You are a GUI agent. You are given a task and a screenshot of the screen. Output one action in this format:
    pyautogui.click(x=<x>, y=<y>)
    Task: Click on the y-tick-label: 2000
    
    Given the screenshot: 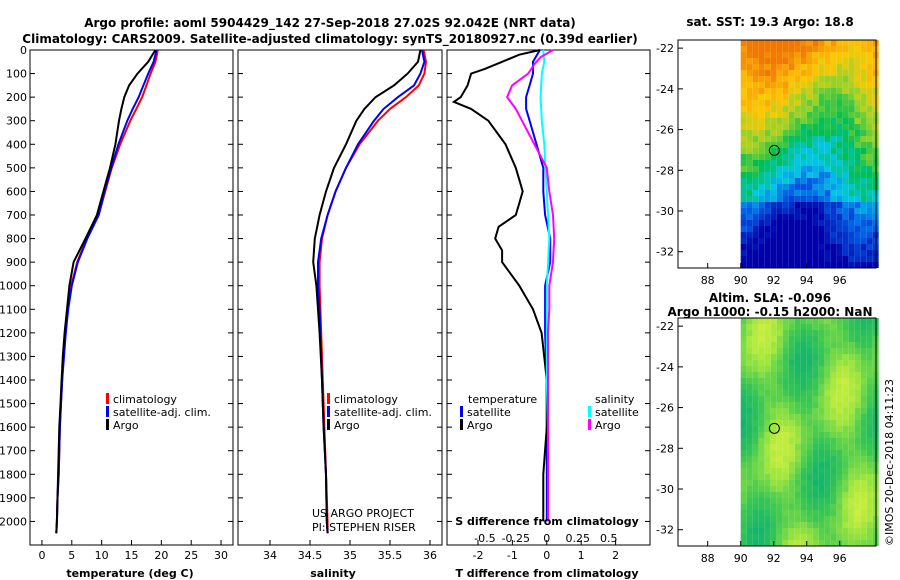 What is the action you would take?
    pyautogui.click(x=13, y=521)
    